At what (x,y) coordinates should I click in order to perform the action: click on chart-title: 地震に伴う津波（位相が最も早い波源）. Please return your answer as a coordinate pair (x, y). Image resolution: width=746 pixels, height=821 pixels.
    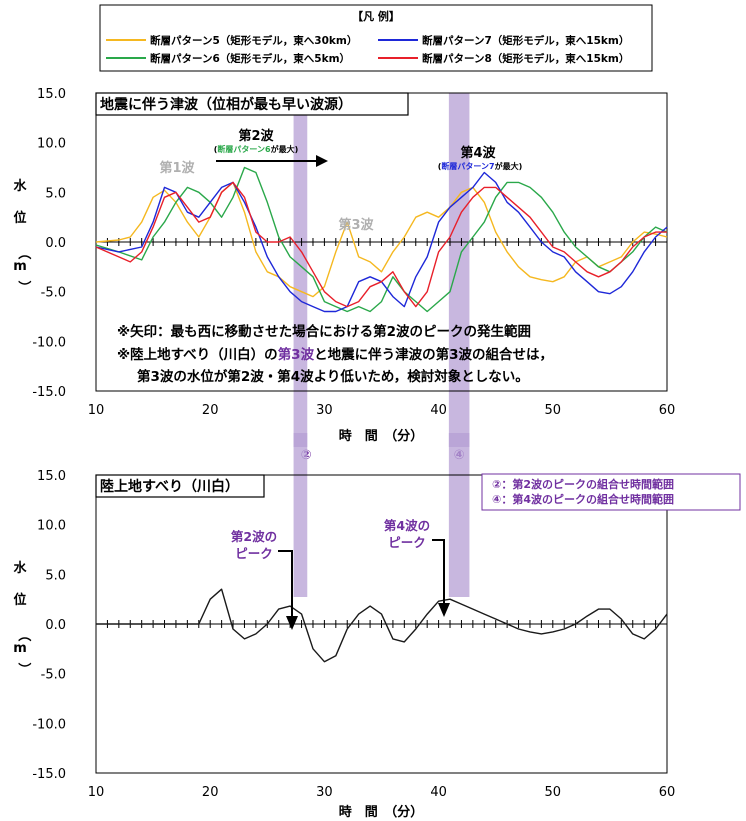
    Looking at the image, I should click on (226, 104).